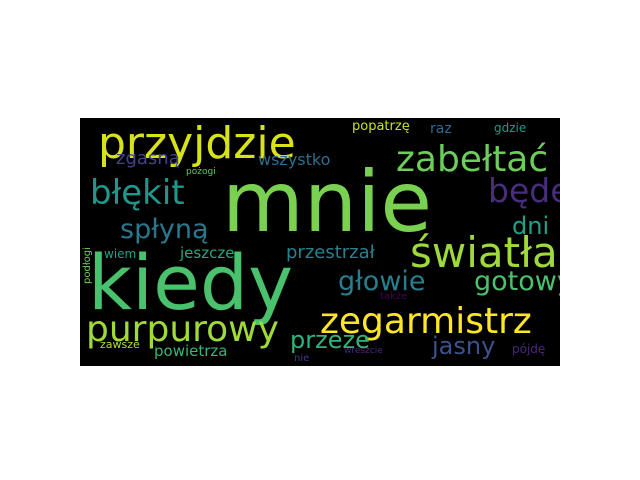 This screenshot has width=640, height=480. Describe the element at coordinates (529, 349) in the screenshot. I see `word-pojde: pójdę` at that location.